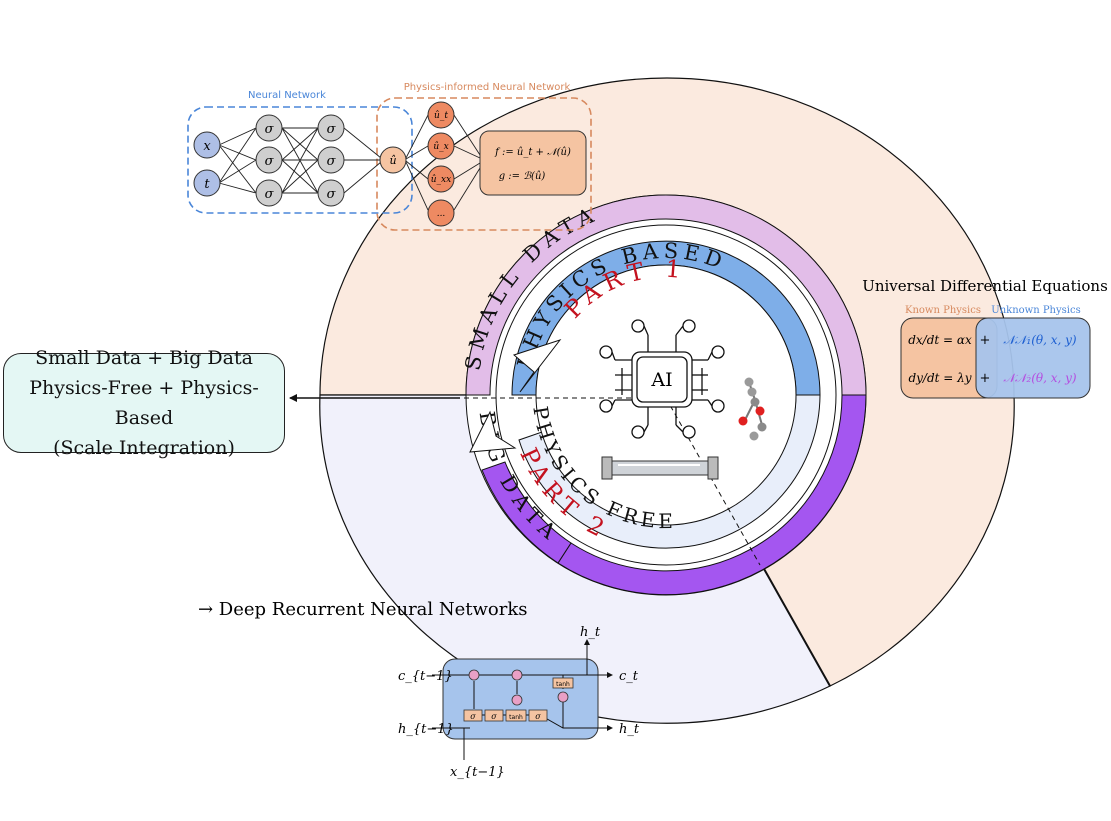 Image resolution: width=1111 pixels, height=821 pixels. What do you see at coordinates (144, 448) in the screenshot?
I see `left-box-line3: (Scale Integration)` at bounding box center [144, 448].